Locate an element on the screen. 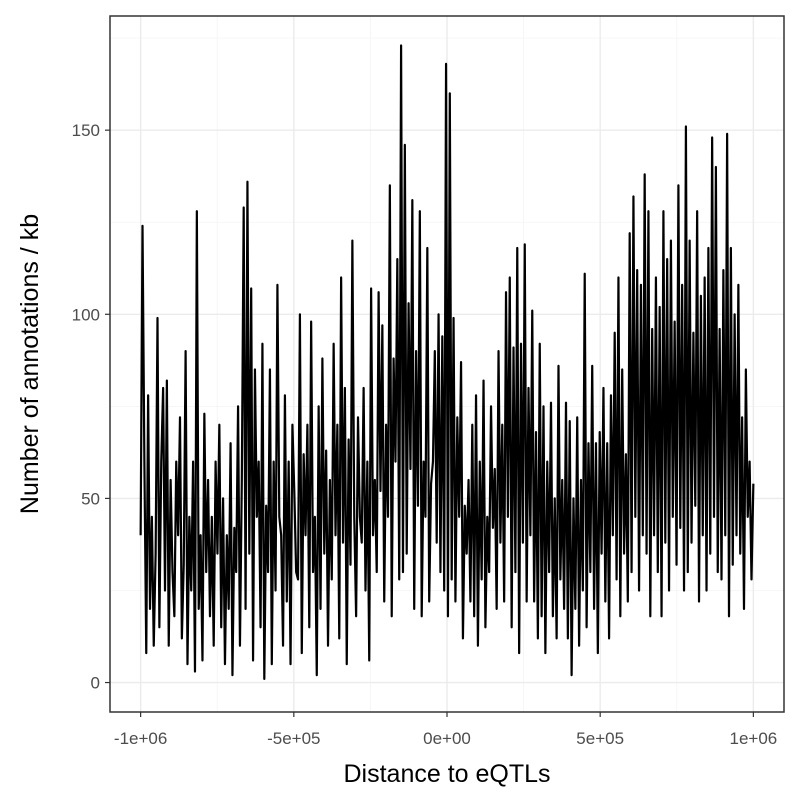 Image resolution: width=800 pixels, height=800 pixels. y-tick-label: 0 is located at coordinates (95, 683).